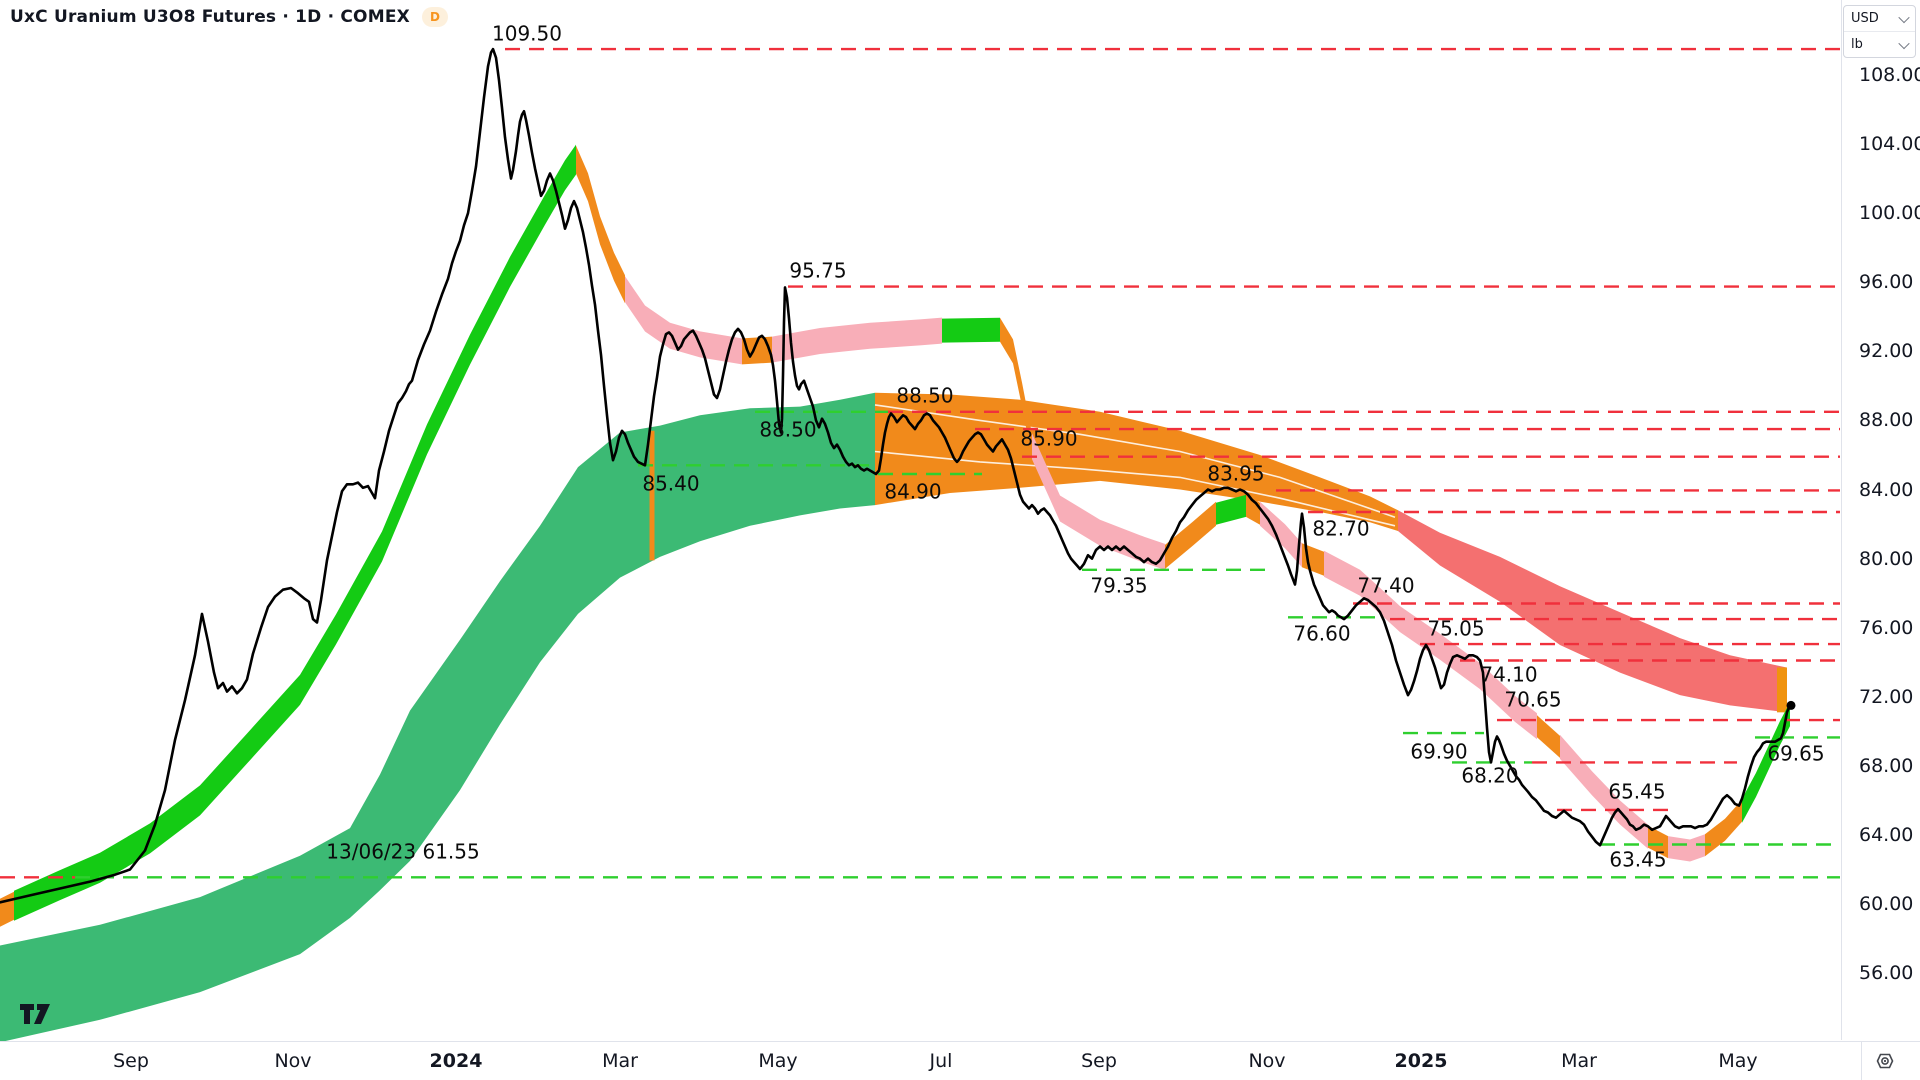 This screenshot has width=1920, height=1080. Describe the element at coordinates (1438, 752) in the screenshot. I see `level-label: 69.90` at that location.